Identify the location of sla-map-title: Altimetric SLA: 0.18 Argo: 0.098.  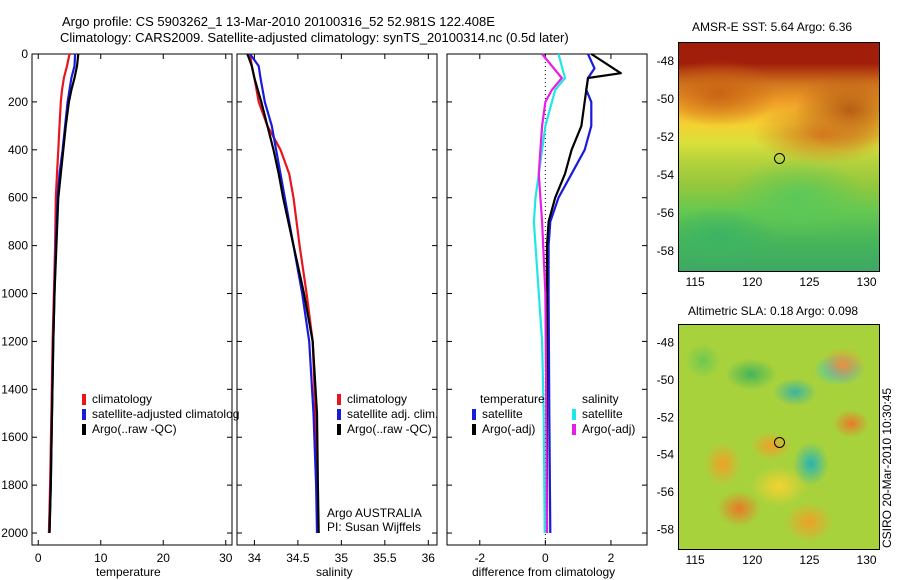
(773, 311).